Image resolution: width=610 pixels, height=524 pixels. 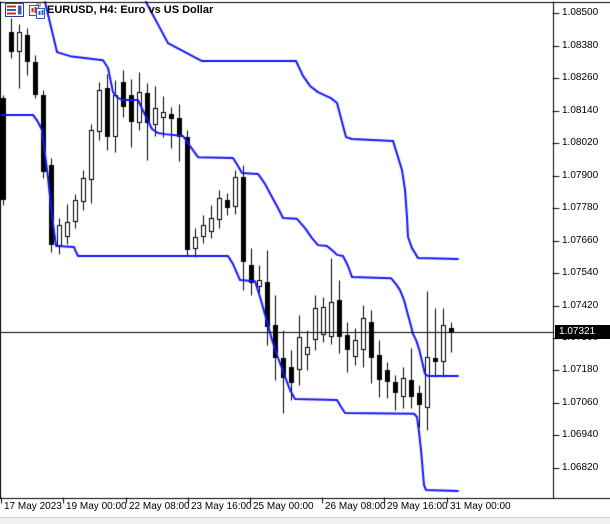 What do you see at coordinates (580, 78) in the screenshot?
I see `price-tick-label: 1.08260` at bounding box center [580, 78].